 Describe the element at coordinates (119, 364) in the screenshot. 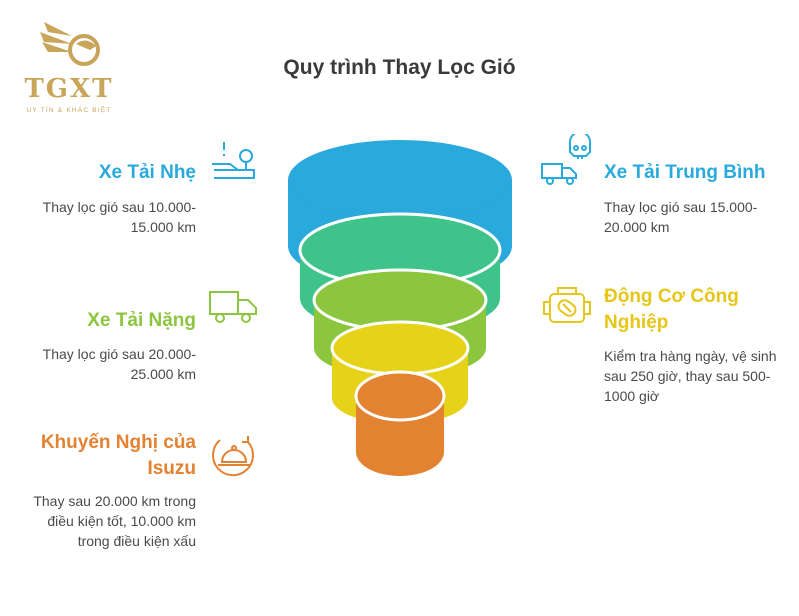

I see `stage-heavy-description: Thay lọc gió sau 20.000-25.000 km` at that location.